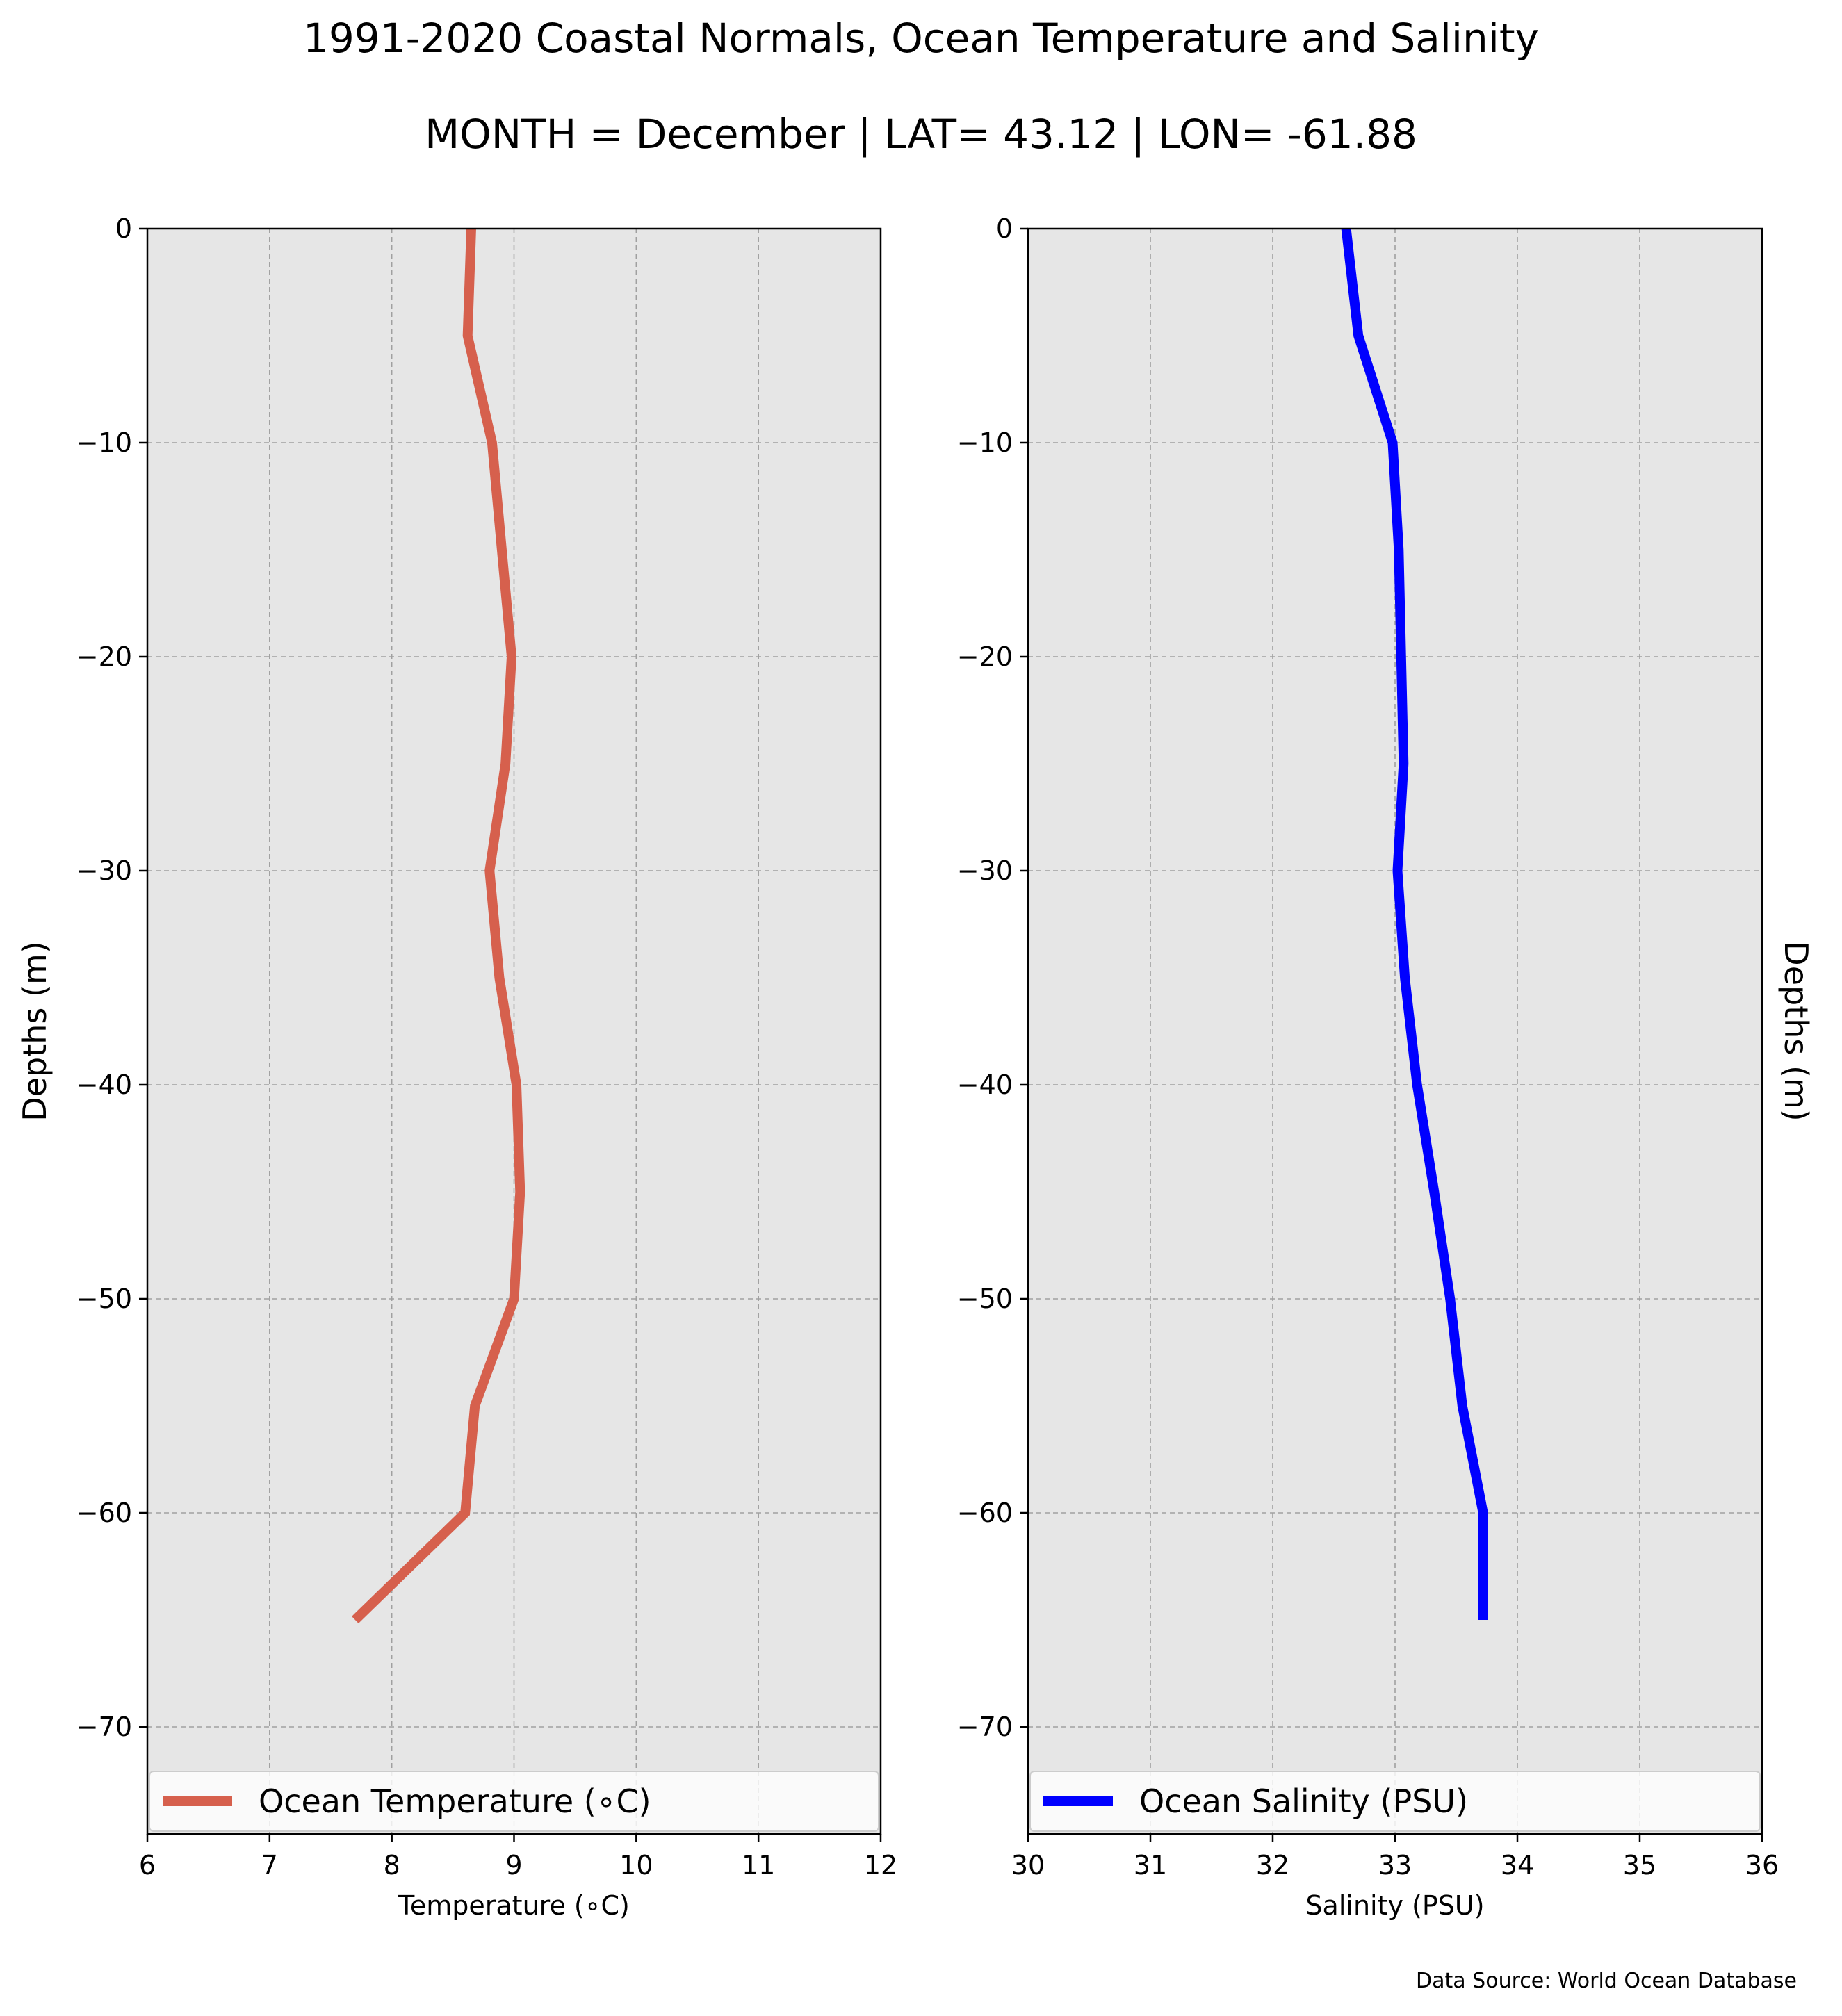 The width and height of the screenshot is (1842, 2016). I want to click on x-tick-label: 36, so click(1762, 1865).